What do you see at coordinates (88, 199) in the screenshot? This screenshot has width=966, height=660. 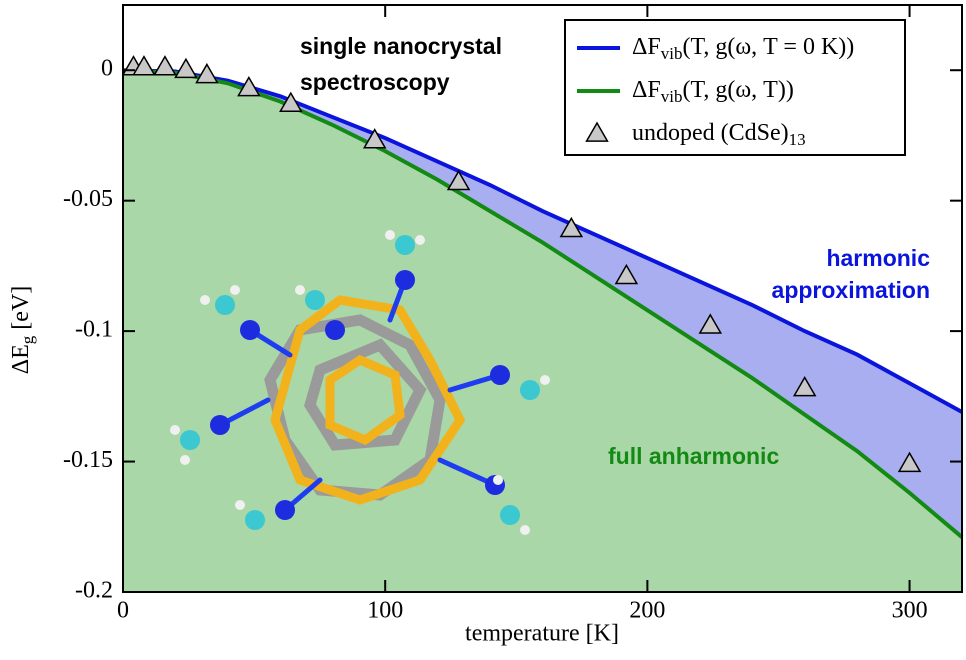 I see `y-tick-label: -0.05` at bounding box center [88, 199].